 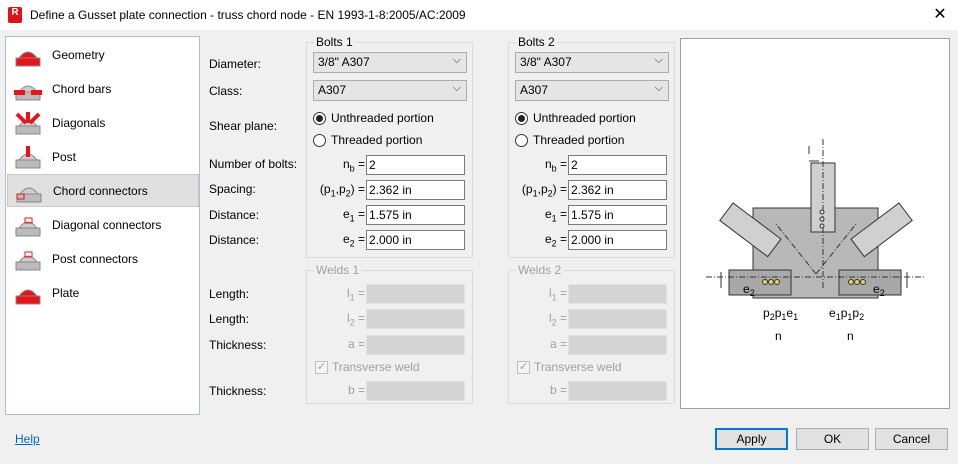 I want to click on sidebar-item-post-connectors: Post connectors, so click(x=103, y=258).